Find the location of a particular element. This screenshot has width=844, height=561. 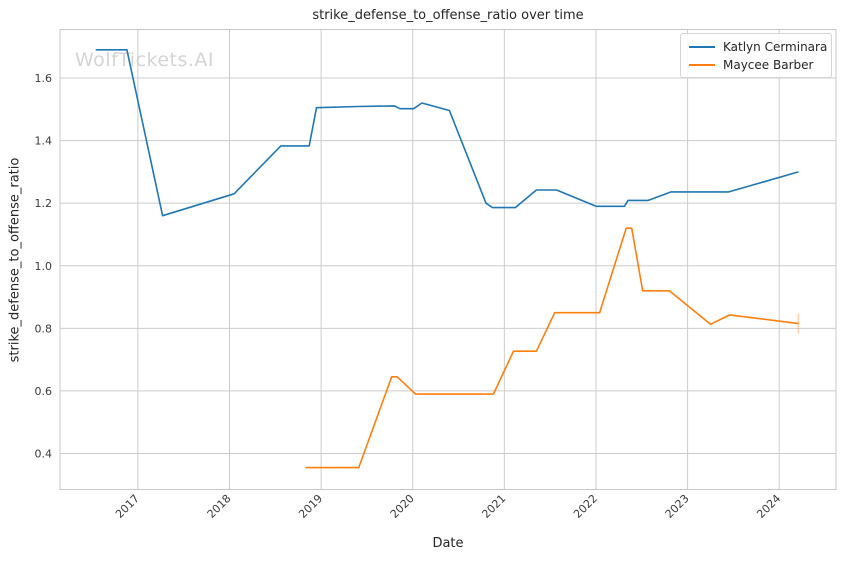

x-axis-label: Date is located at coordinates (448, 543).